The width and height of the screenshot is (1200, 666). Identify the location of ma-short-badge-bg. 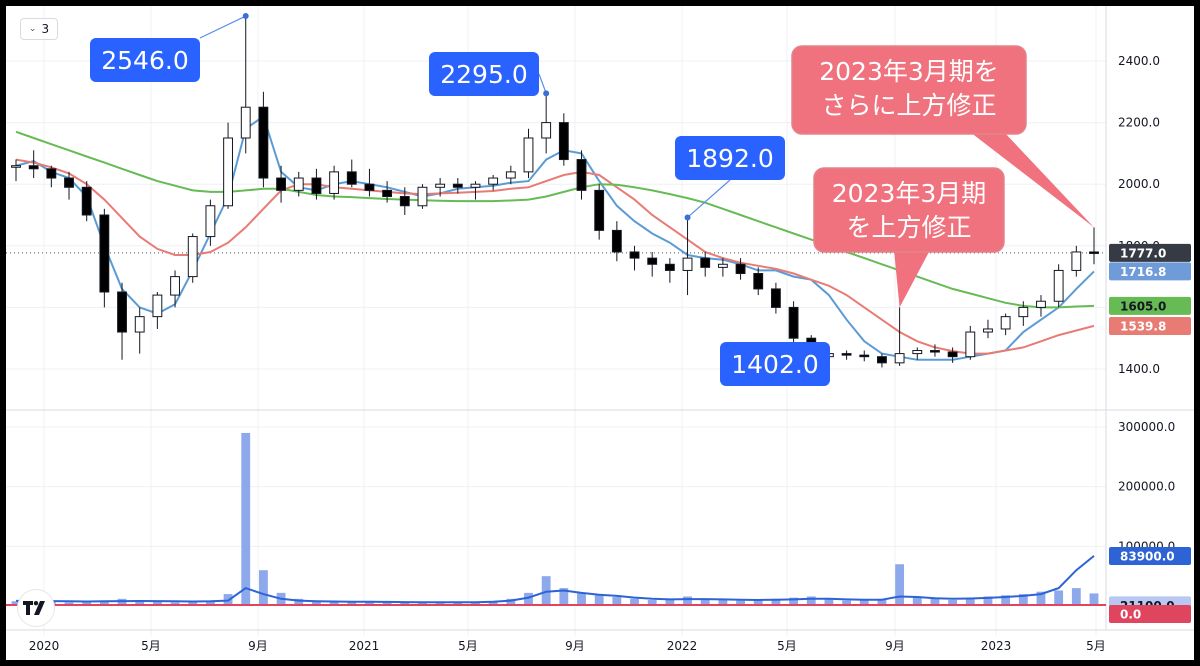
(1150, 271).